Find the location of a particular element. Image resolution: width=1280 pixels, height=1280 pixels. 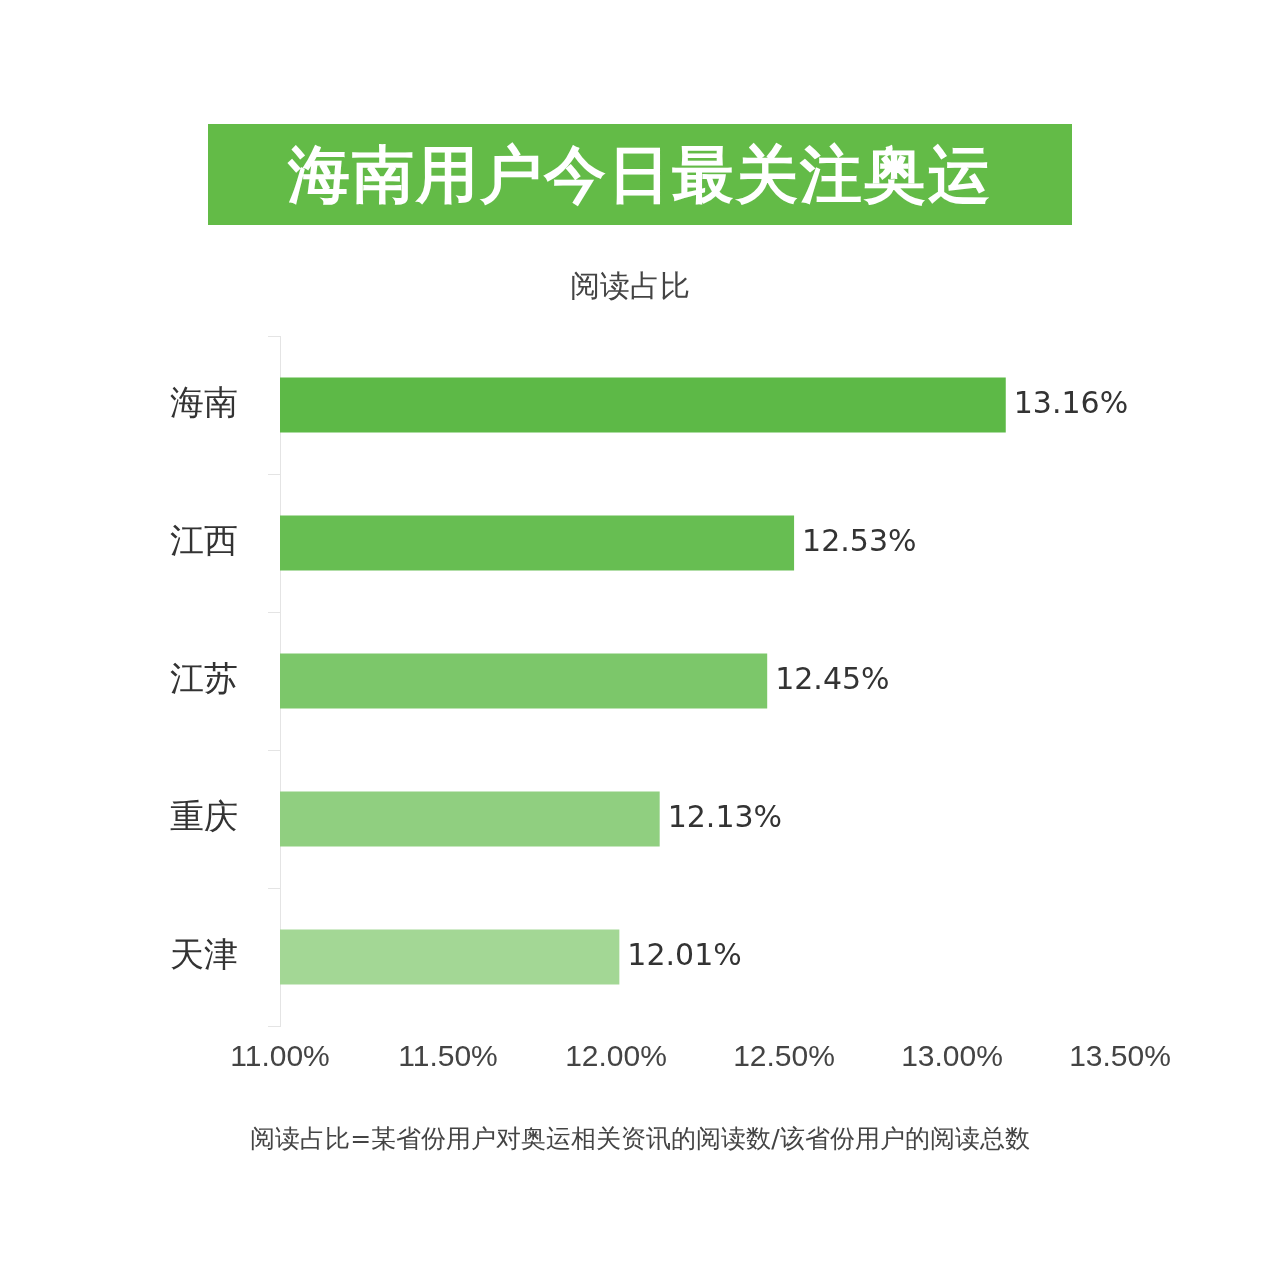

y-tick-label: 江西 is located at coordinates (204, 540).